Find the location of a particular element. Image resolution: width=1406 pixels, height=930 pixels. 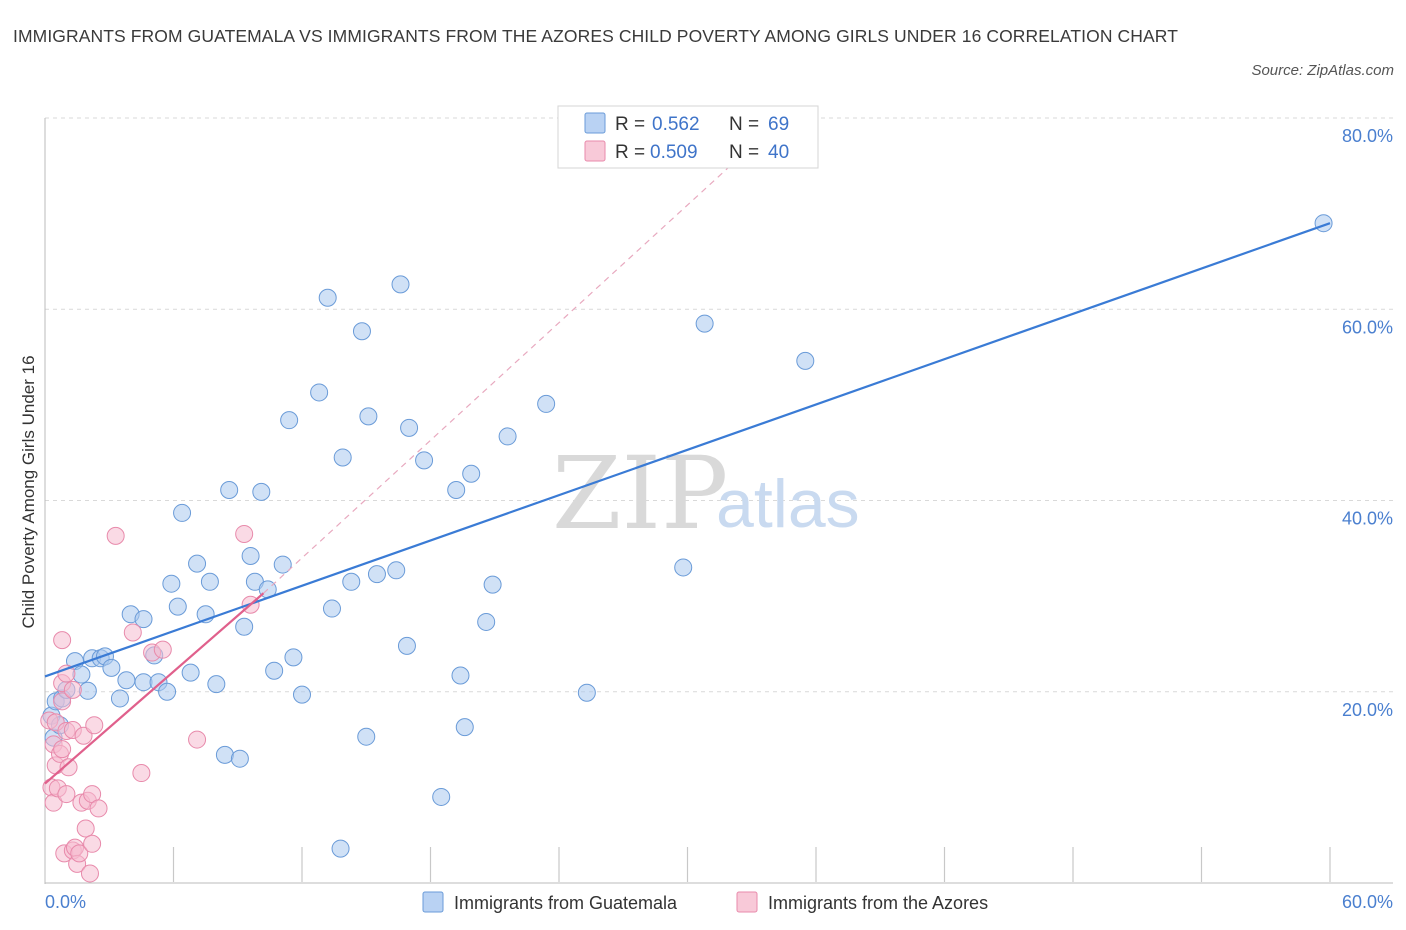

series-azores-points is located at coordinates (150, 703).